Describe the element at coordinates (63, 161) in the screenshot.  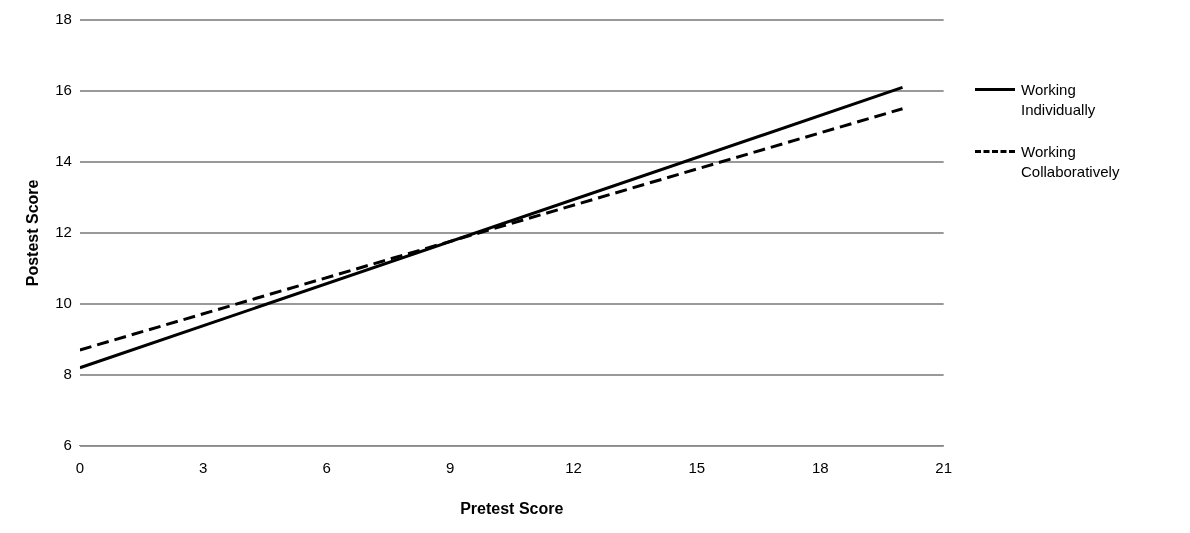
I see `y-tick-label: 14` at that location.